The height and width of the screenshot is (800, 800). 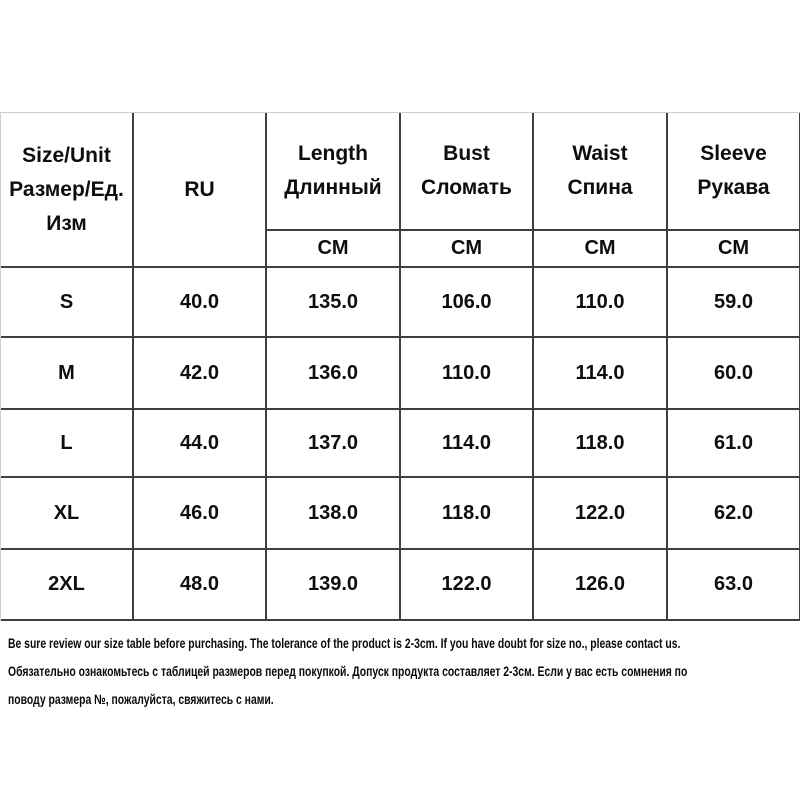 I want to click on waist-cell: 114.0, so click(x=601, y=374).